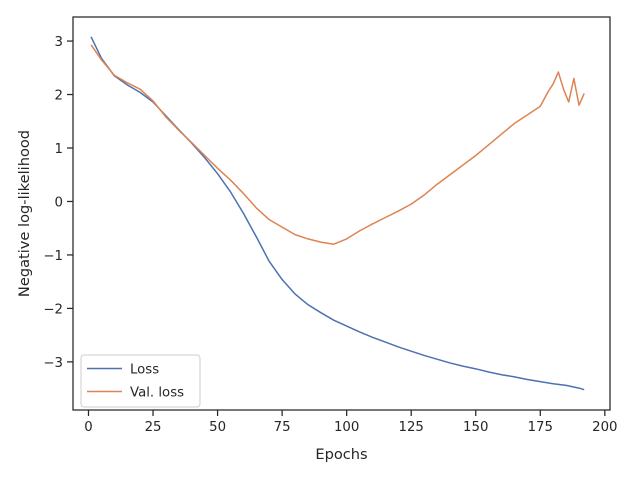 The image size is (640, 480). Describe the element at coordinates (282, 427) in the screenshot. I see `x-tick-label: 75` at that location.